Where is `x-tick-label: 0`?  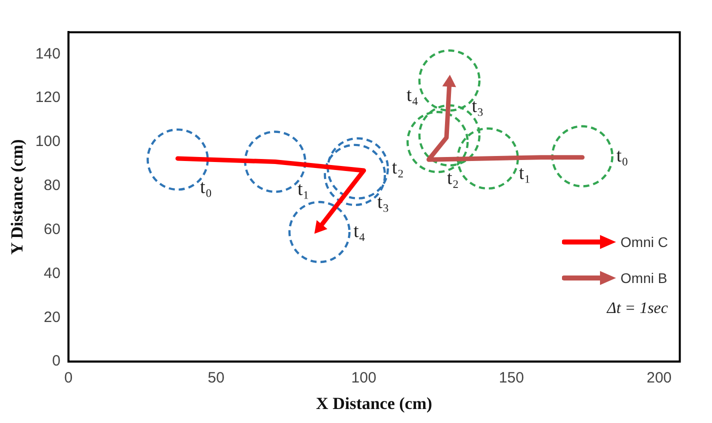 x-tick-label: 0 is located at coordinates (68, 378).